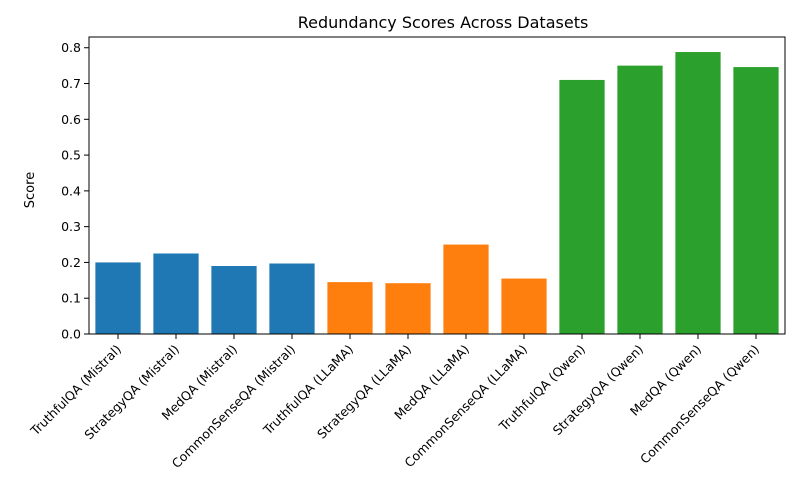  Describe the element at coordinates (71, 119) in the screenshot. I see `y-tick-label-6: 0.6` at that location.